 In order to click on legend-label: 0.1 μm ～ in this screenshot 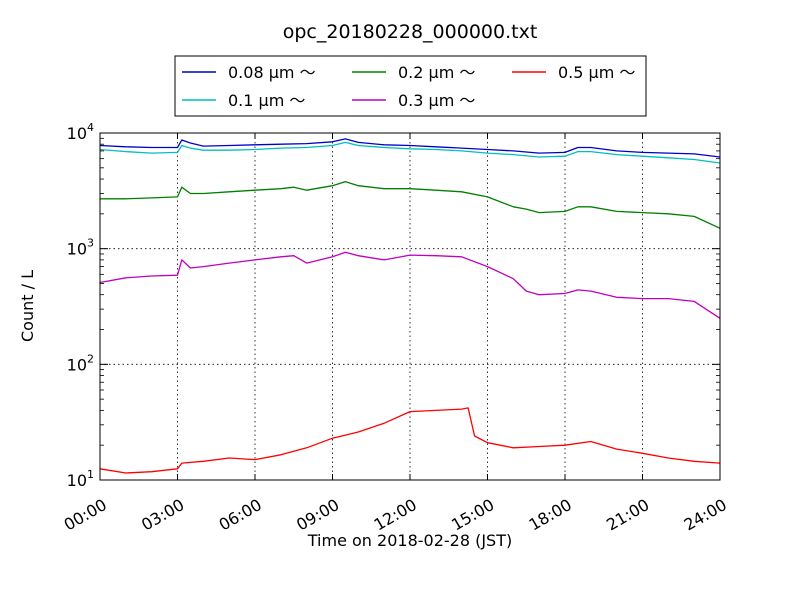, I will do `click(266, 100)`.